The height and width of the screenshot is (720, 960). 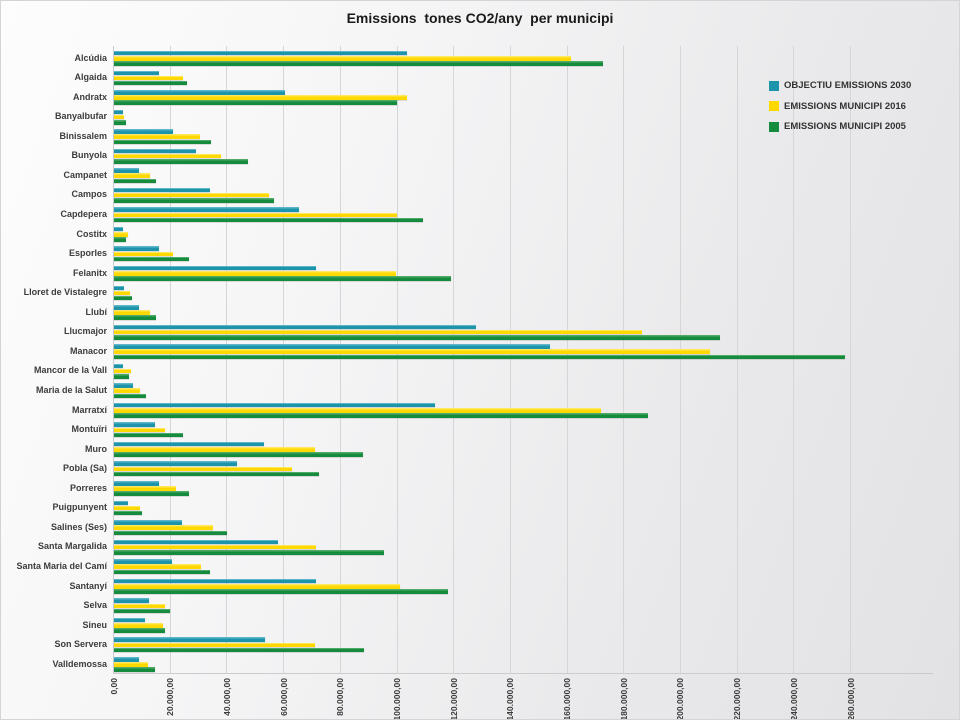 What do you see at coordinates (80, 644) in the screenshot?
I see `category-label: Son Servera` at bounding box center [80, 644].